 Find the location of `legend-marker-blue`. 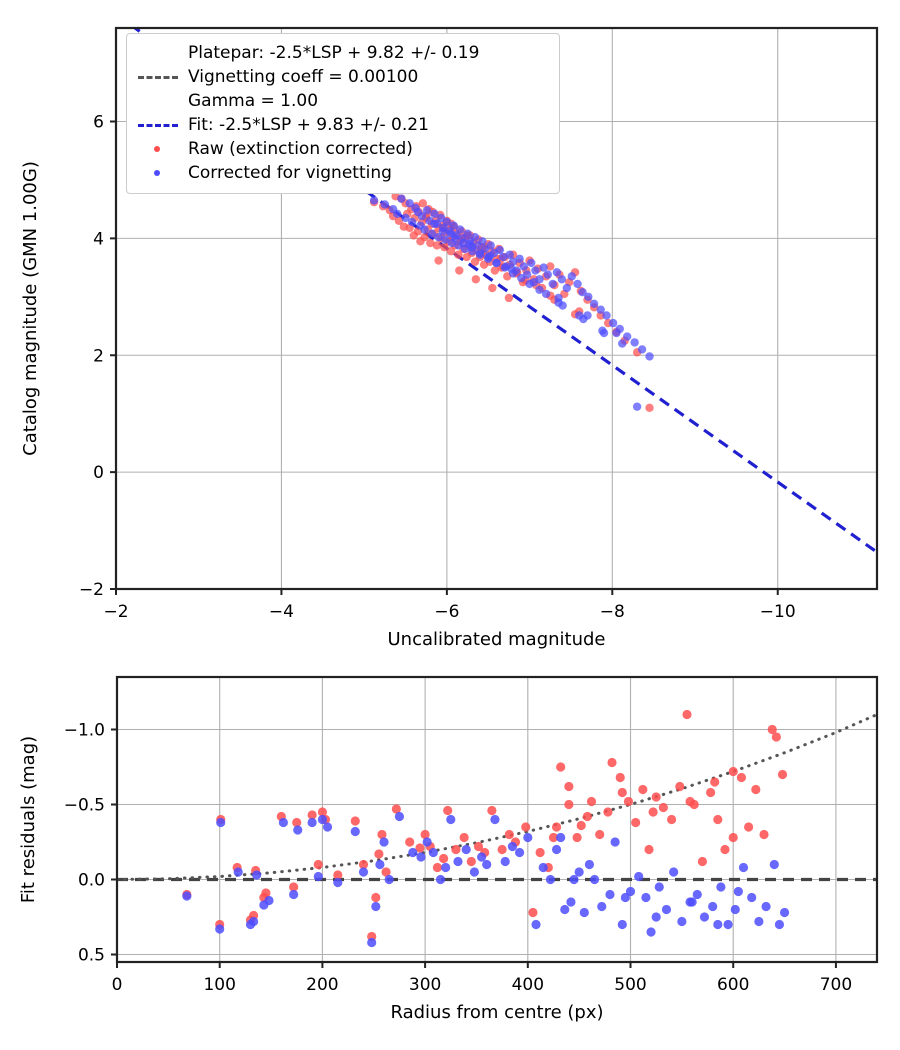

legend-marker-blue is located at coordinates (157, 173).